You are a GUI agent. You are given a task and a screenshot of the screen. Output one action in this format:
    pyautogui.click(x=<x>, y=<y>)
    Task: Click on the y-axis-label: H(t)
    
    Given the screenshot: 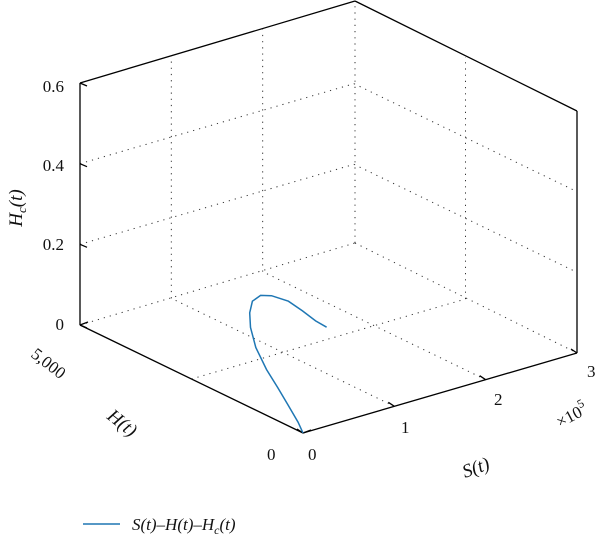 What is the action you would take?
    pyautogui.click(x=121, y=423)
    